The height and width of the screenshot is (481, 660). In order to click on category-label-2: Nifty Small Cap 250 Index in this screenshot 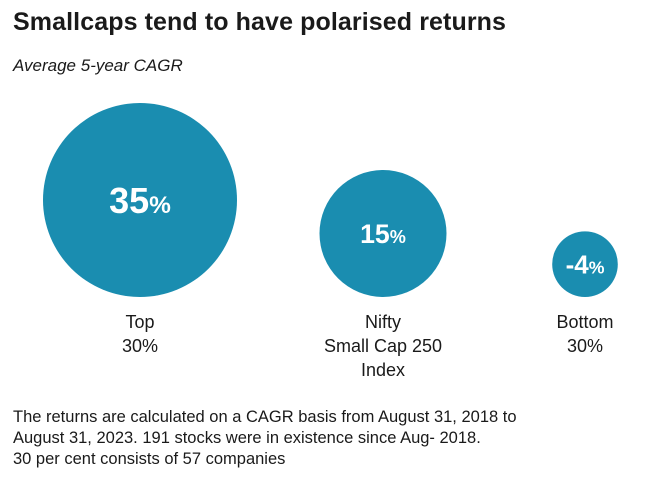, I will do `click(383, 346)`.